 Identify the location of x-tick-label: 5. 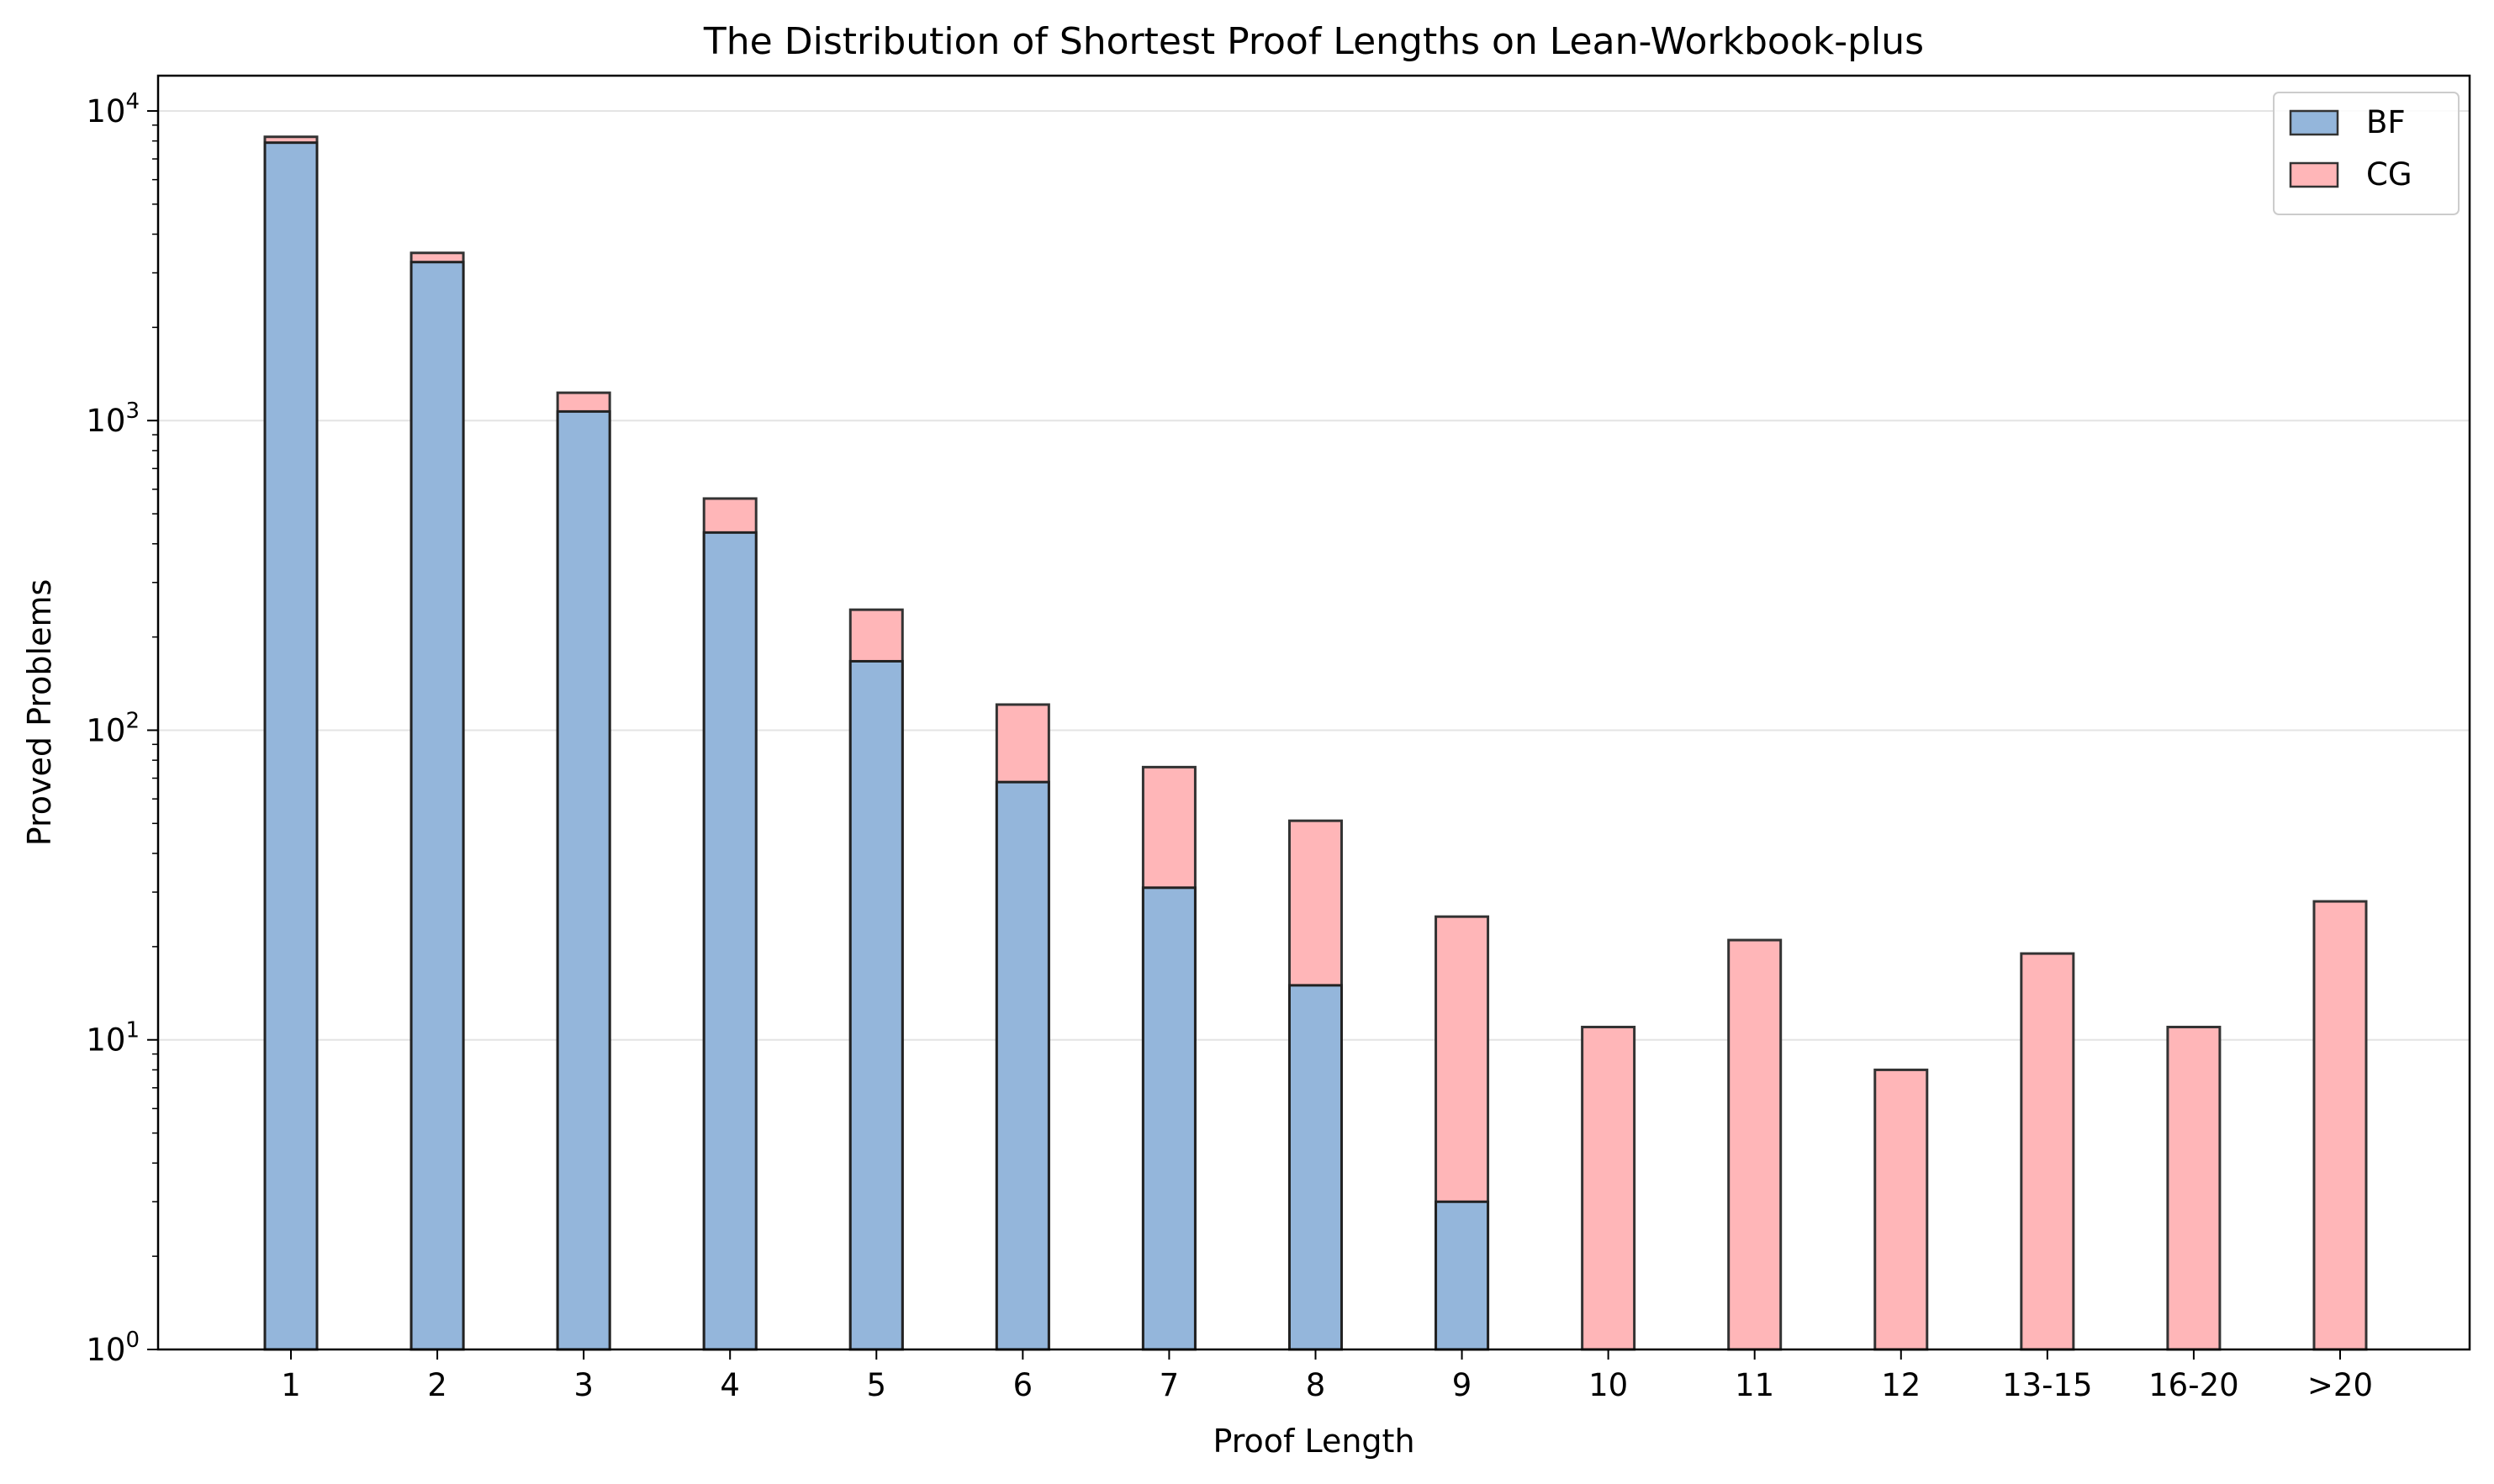
(877, 1385).